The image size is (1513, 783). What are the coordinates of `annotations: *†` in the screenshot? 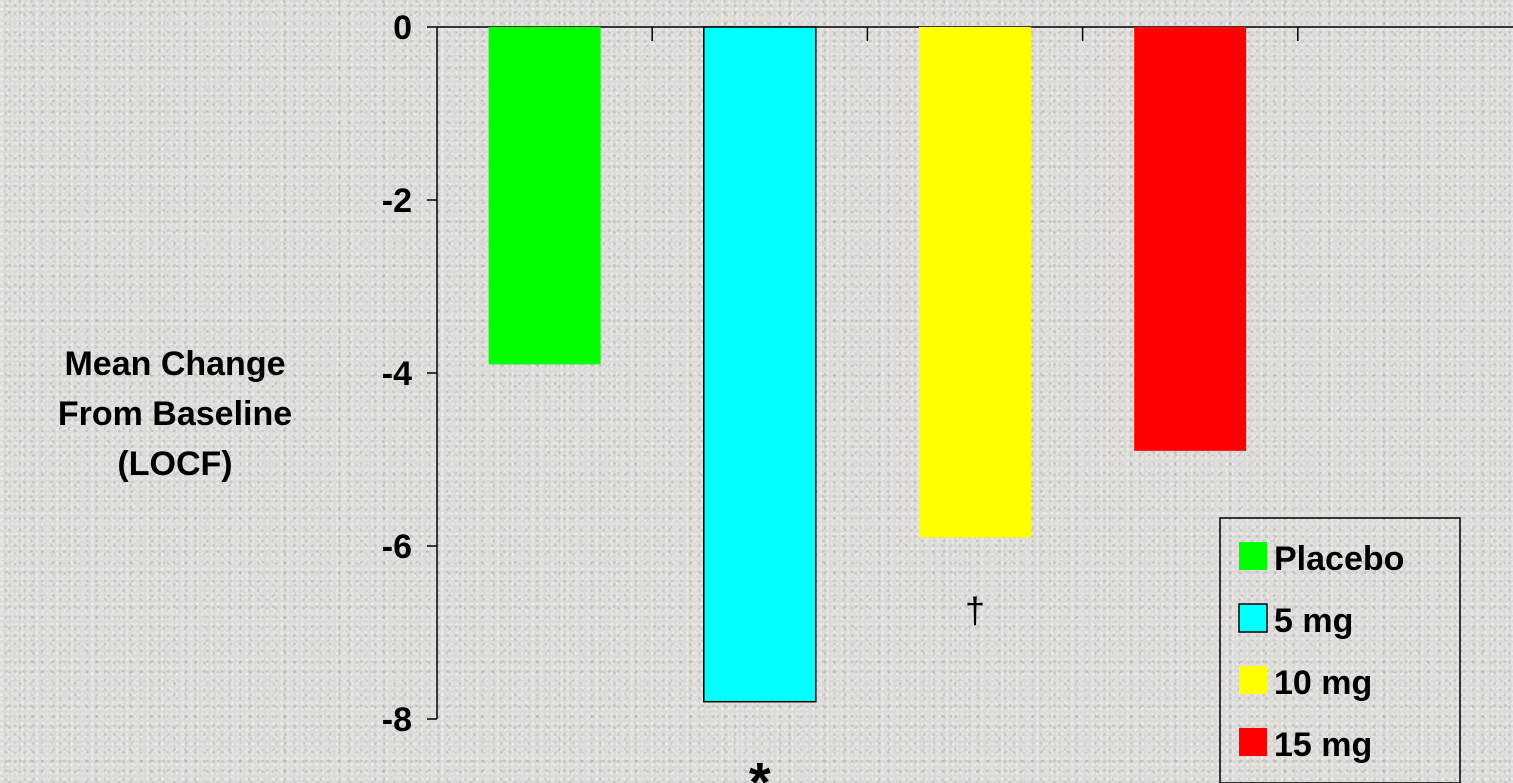 It's located at (867, 686).